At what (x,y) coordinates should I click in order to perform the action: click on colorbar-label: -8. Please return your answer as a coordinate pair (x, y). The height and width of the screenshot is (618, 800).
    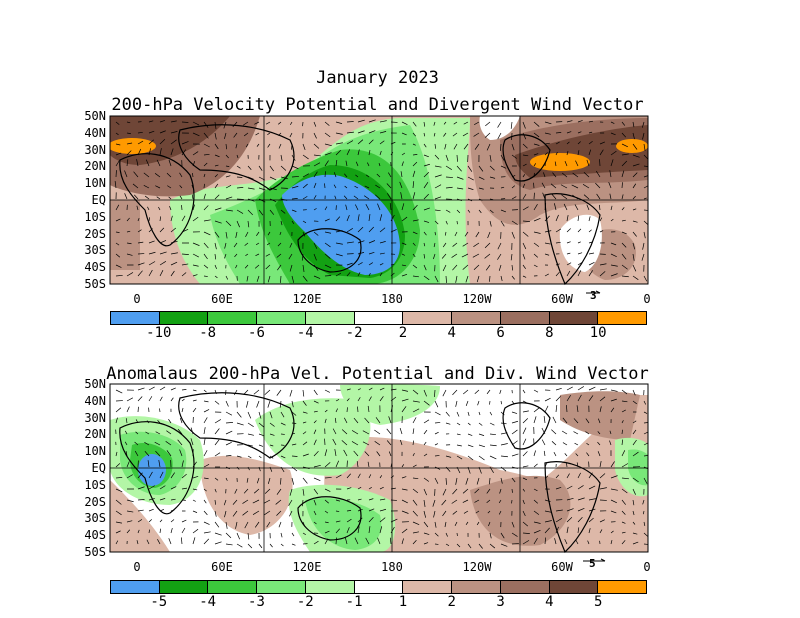
    Looking at the image, I should click on (208, 333).